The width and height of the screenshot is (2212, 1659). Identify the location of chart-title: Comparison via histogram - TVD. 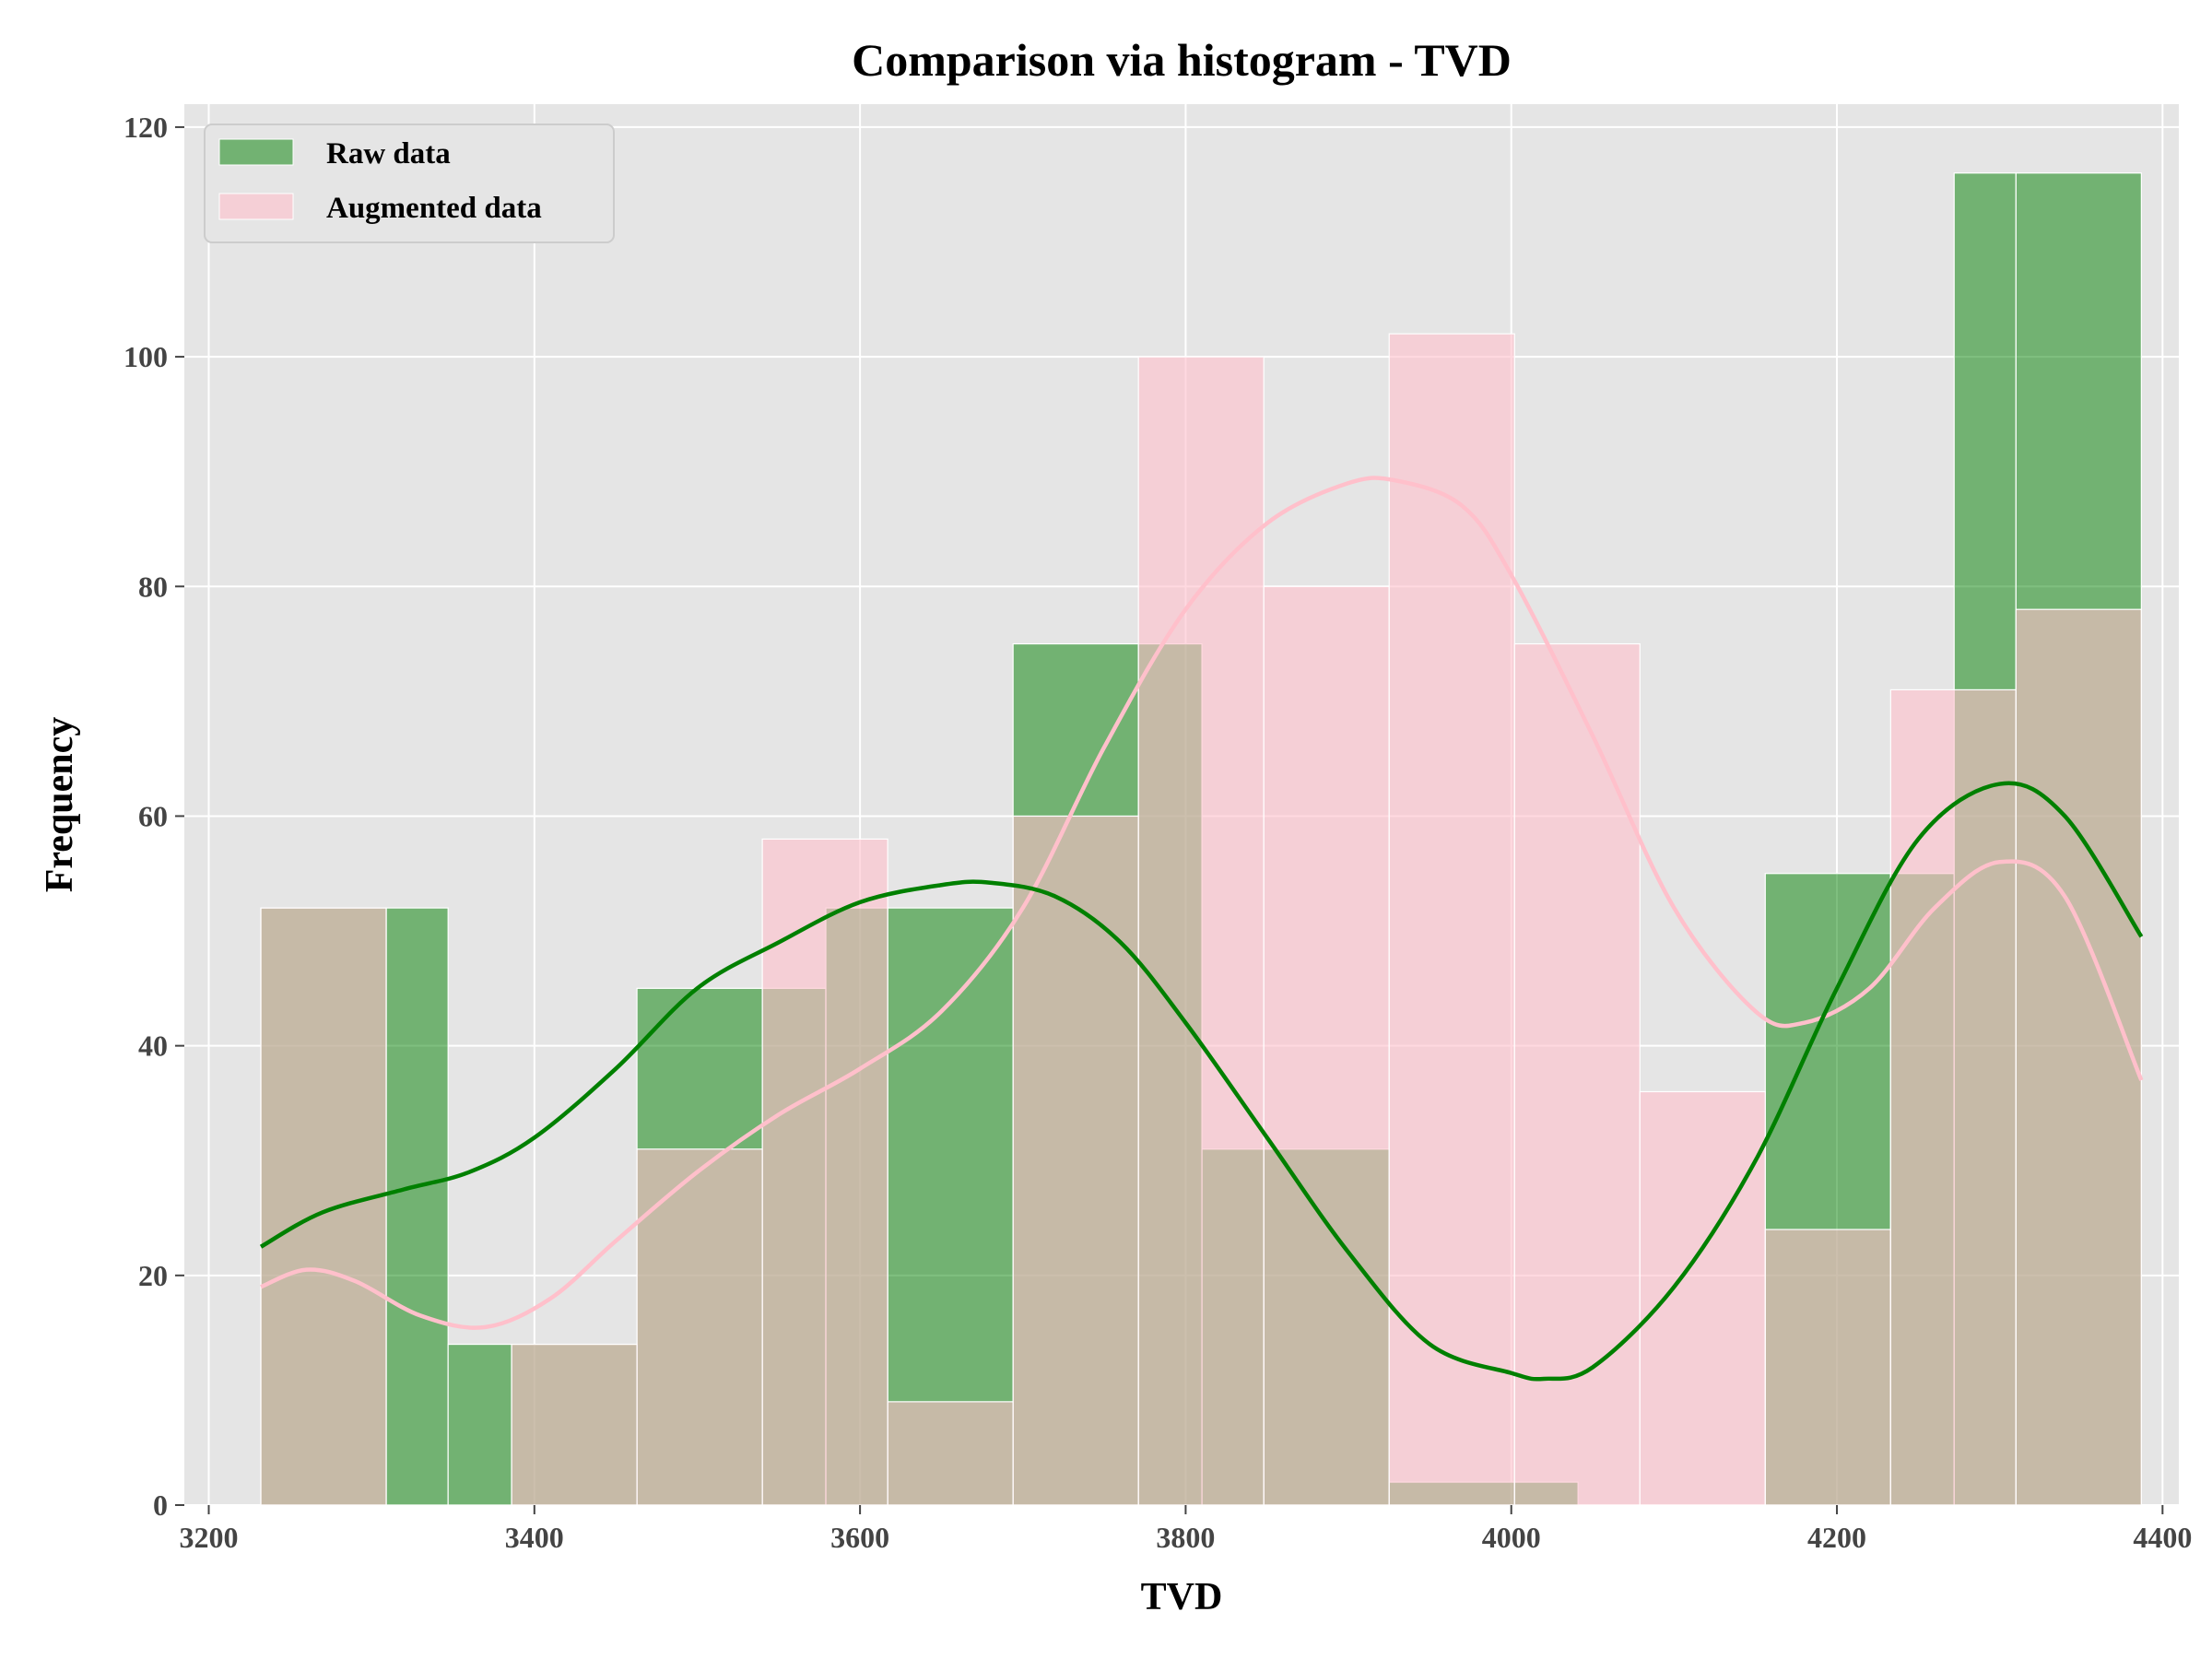
(1182, 60).